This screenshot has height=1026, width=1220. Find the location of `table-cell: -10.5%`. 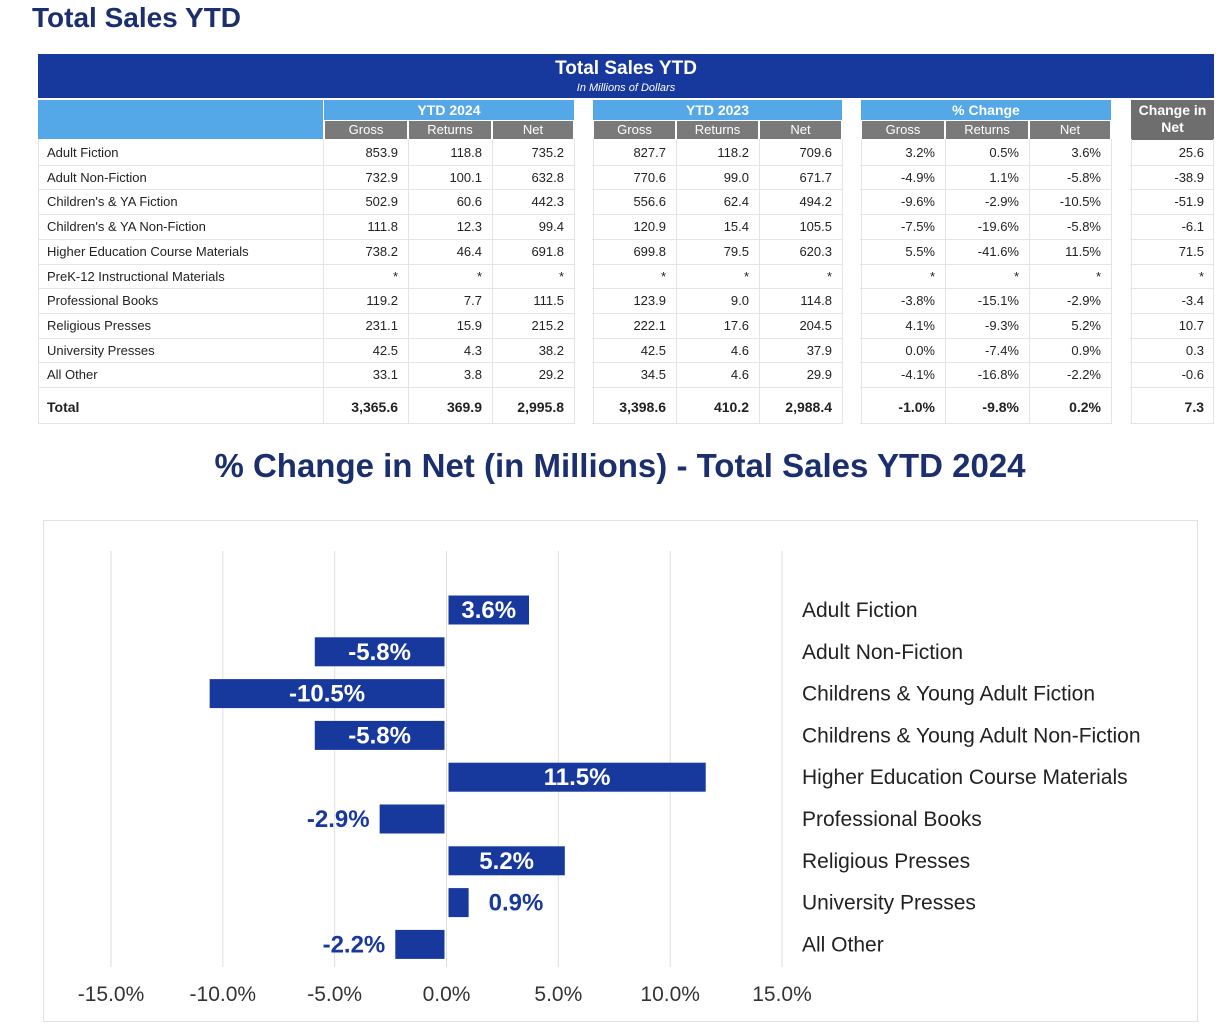

table-cell: -10.5% is located at coordinates (1080, 202).